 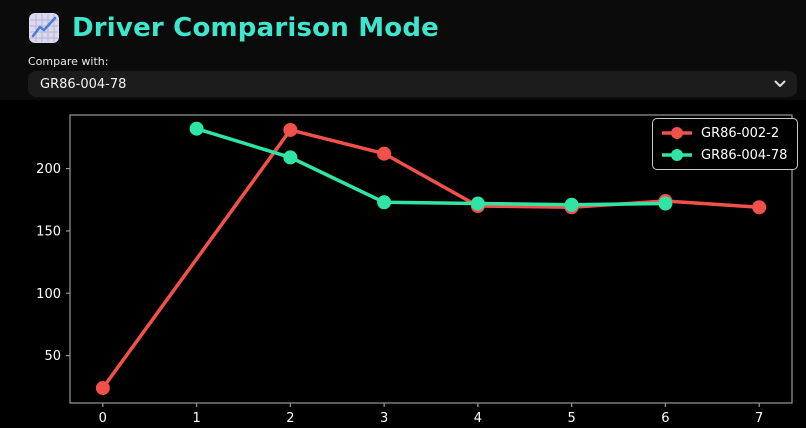 What do you see at coordinates (740, 133) in the screenshot?
I see `legend-label-red: GR86-002-2` at bounding box center [740, 133].